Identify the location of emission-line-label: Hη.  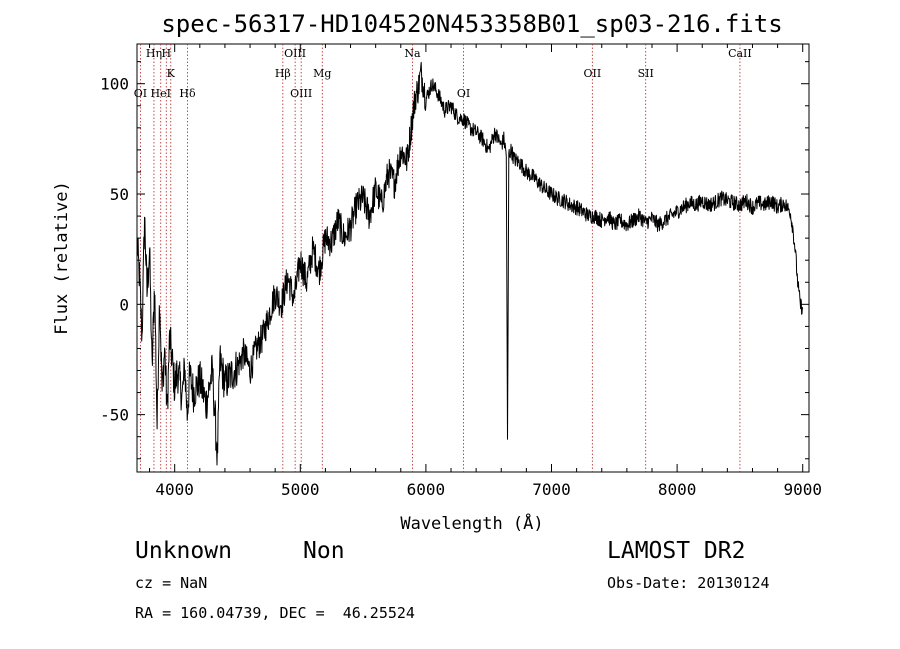
(154, 53).